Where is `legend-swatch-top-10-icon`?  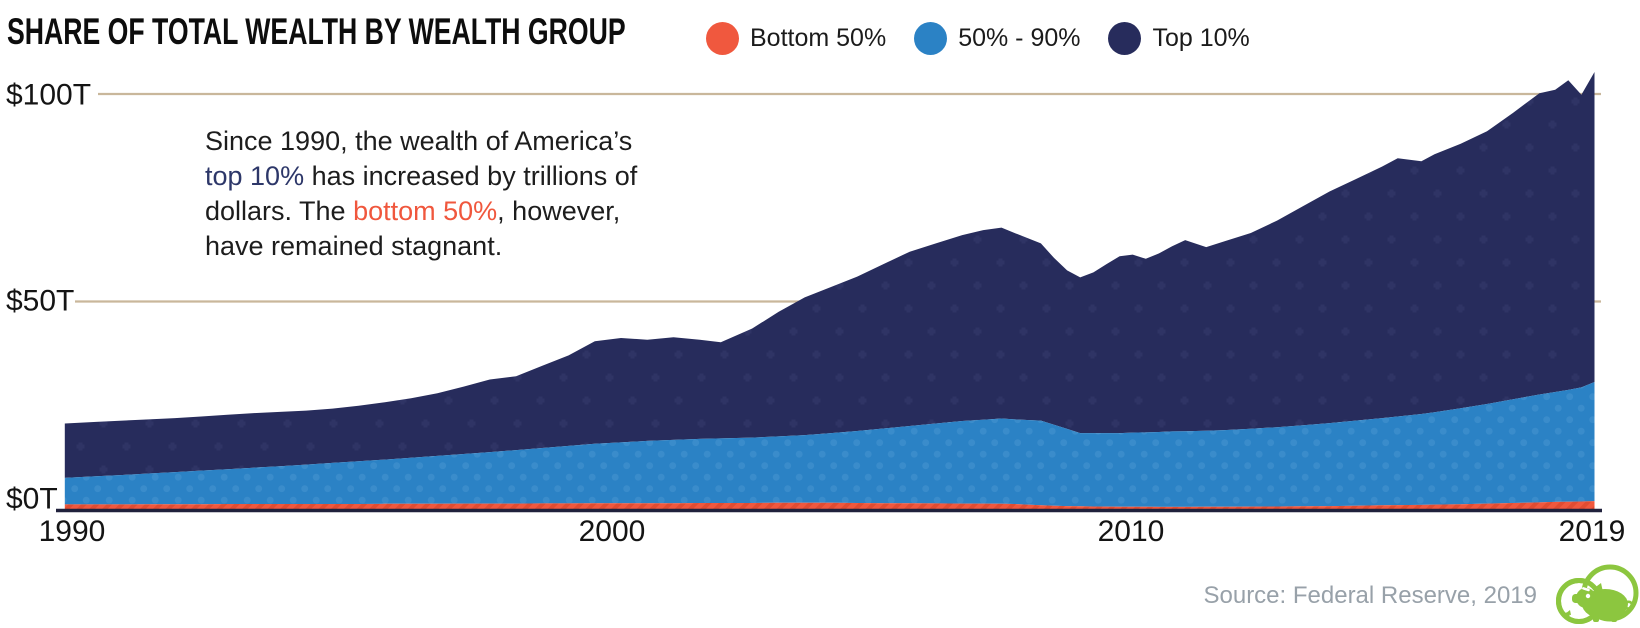
legend-swatch-top-10-icon is located at coordinates (1125, 38).